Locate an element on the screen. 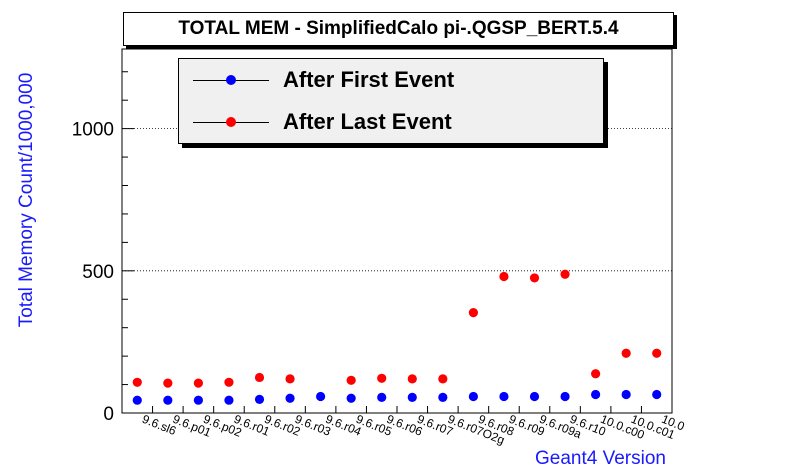 Image resolution: width=796 pixels, height=472 pixels. legend-label: After Last Event is located at coordinates (367, 121).